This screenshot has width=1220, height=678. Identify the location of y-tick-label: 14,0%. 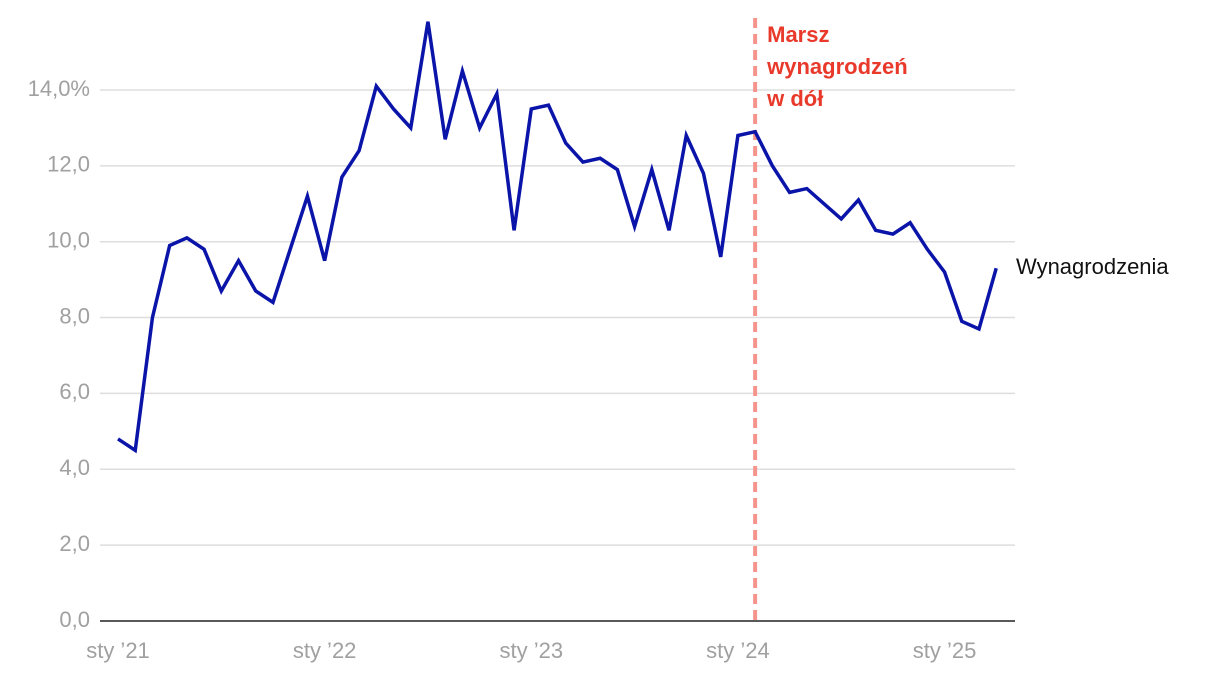
(59, 88).